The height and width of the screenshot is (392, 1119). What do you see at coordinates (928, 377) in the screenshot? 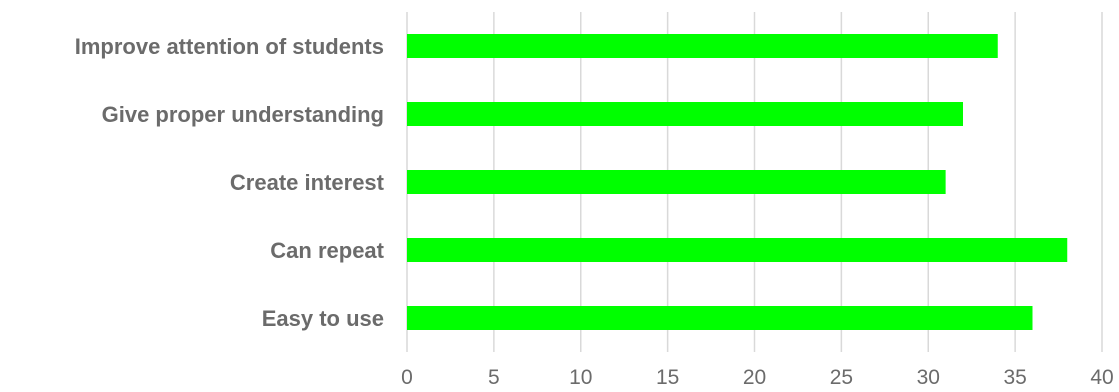
I see `x-tick-label: 30` at bounding box center [928, 377].